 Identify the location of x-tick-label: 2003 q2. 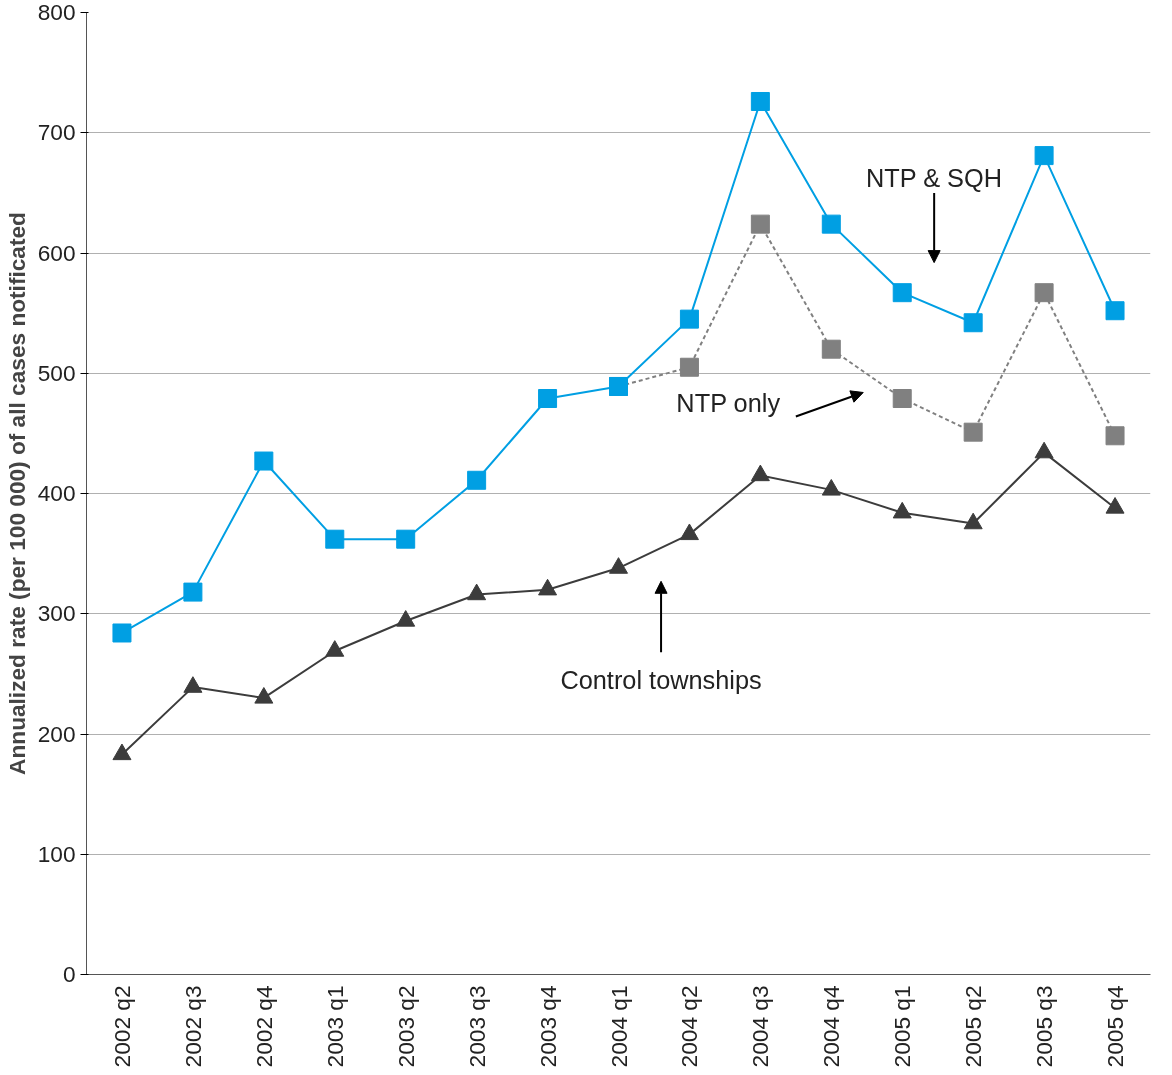
(405, 1026).